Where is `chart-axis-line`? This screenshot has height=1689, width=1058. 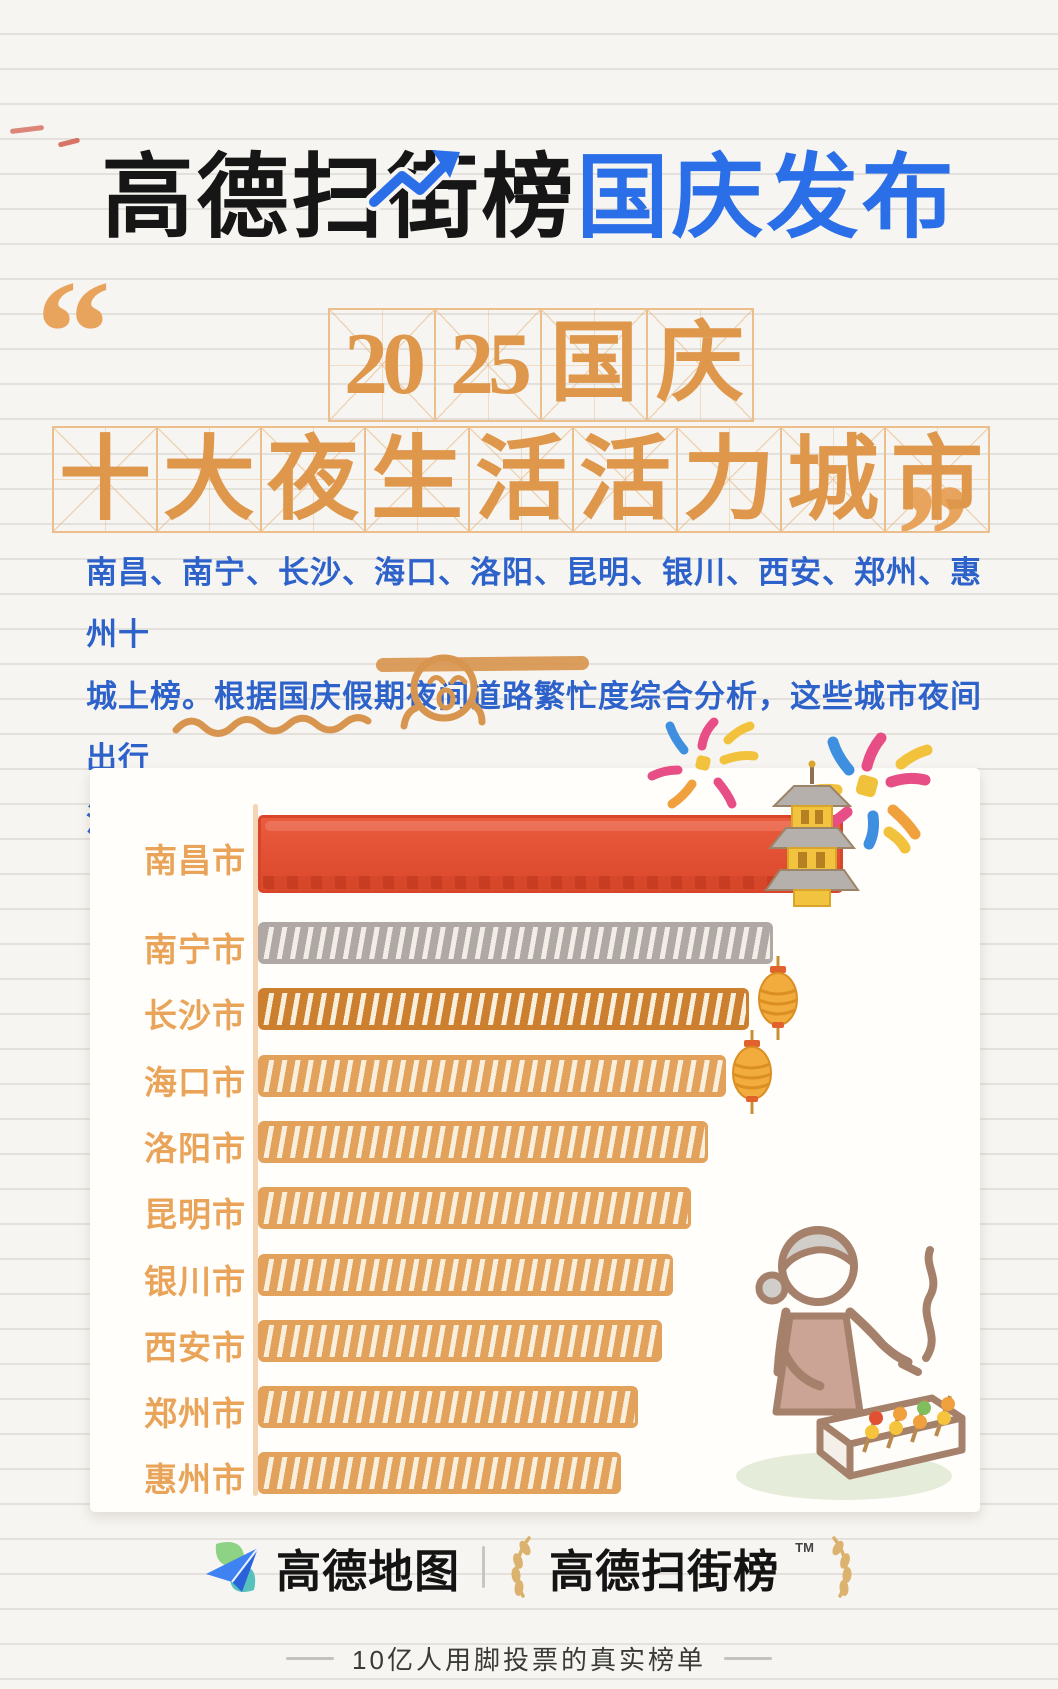
chart-axis-line is located at coordinates (255, 1150).